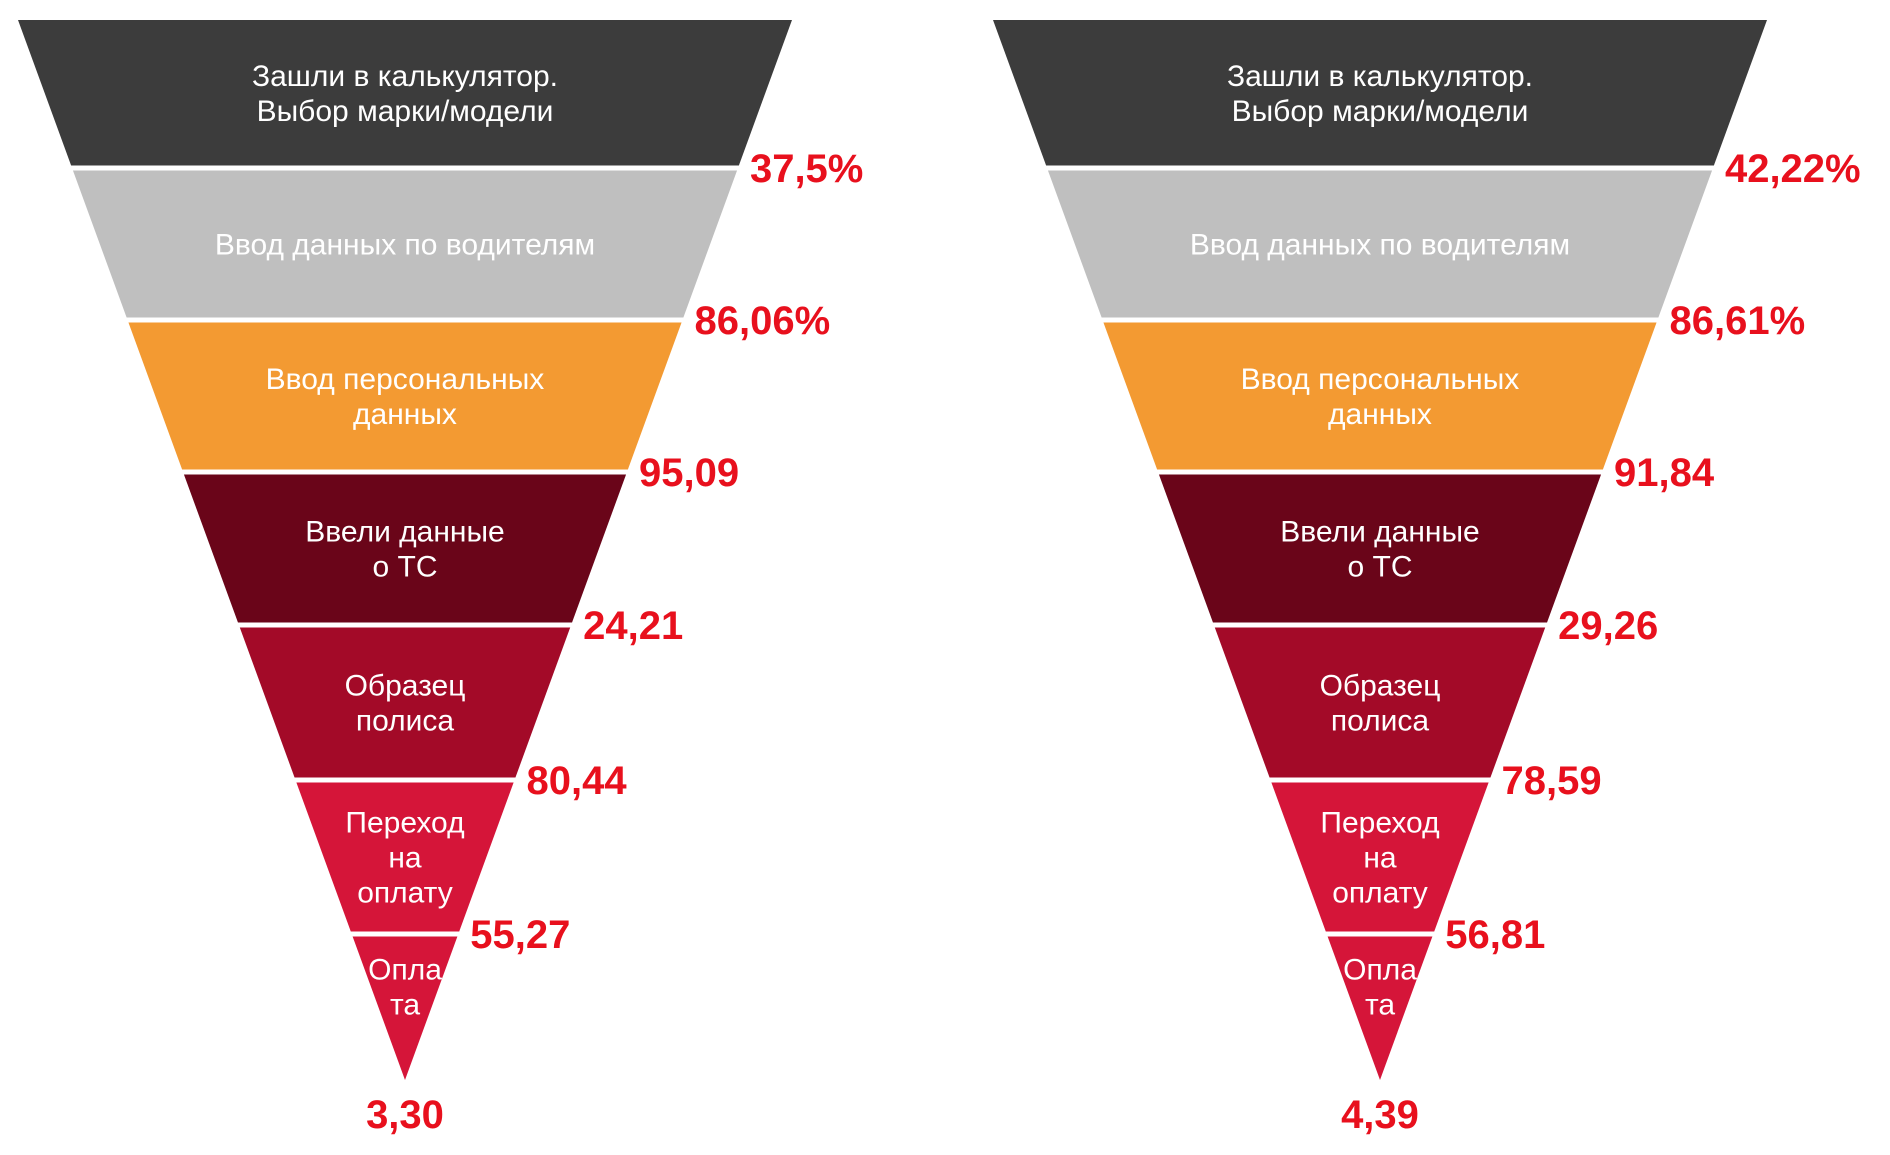  Describe the element at coordinates (520, 935) in the screenshot. I see `conversion-rate-label: 55,27` at that location.